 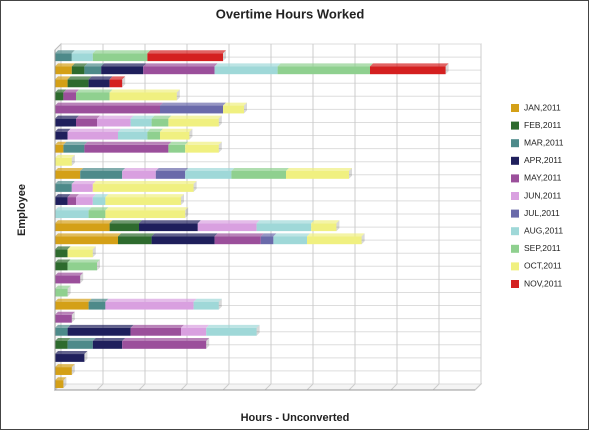 I want to click on y-axis-label: Employee, so click(x=22, y=210).